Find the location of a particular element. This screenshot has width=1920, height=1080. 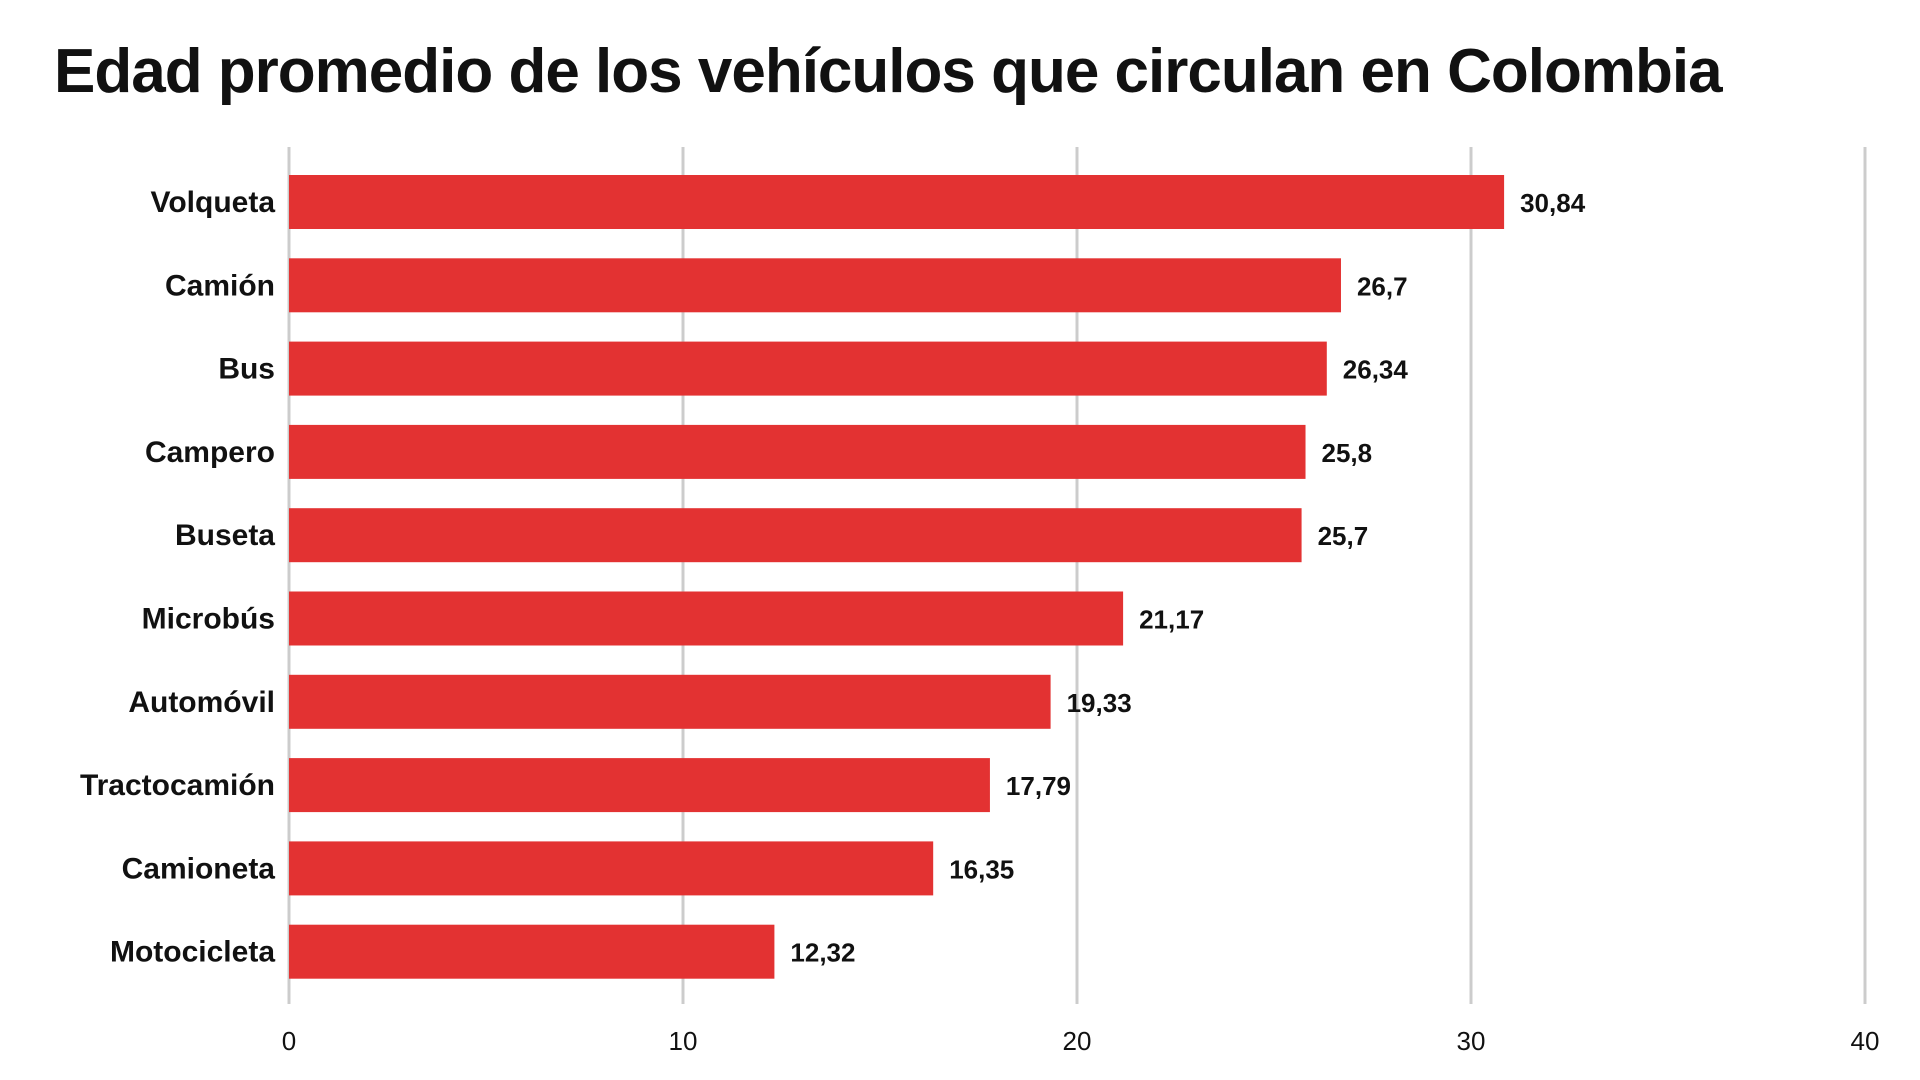

x-tick-label: 20 is located at coordinates (1077, 1041).